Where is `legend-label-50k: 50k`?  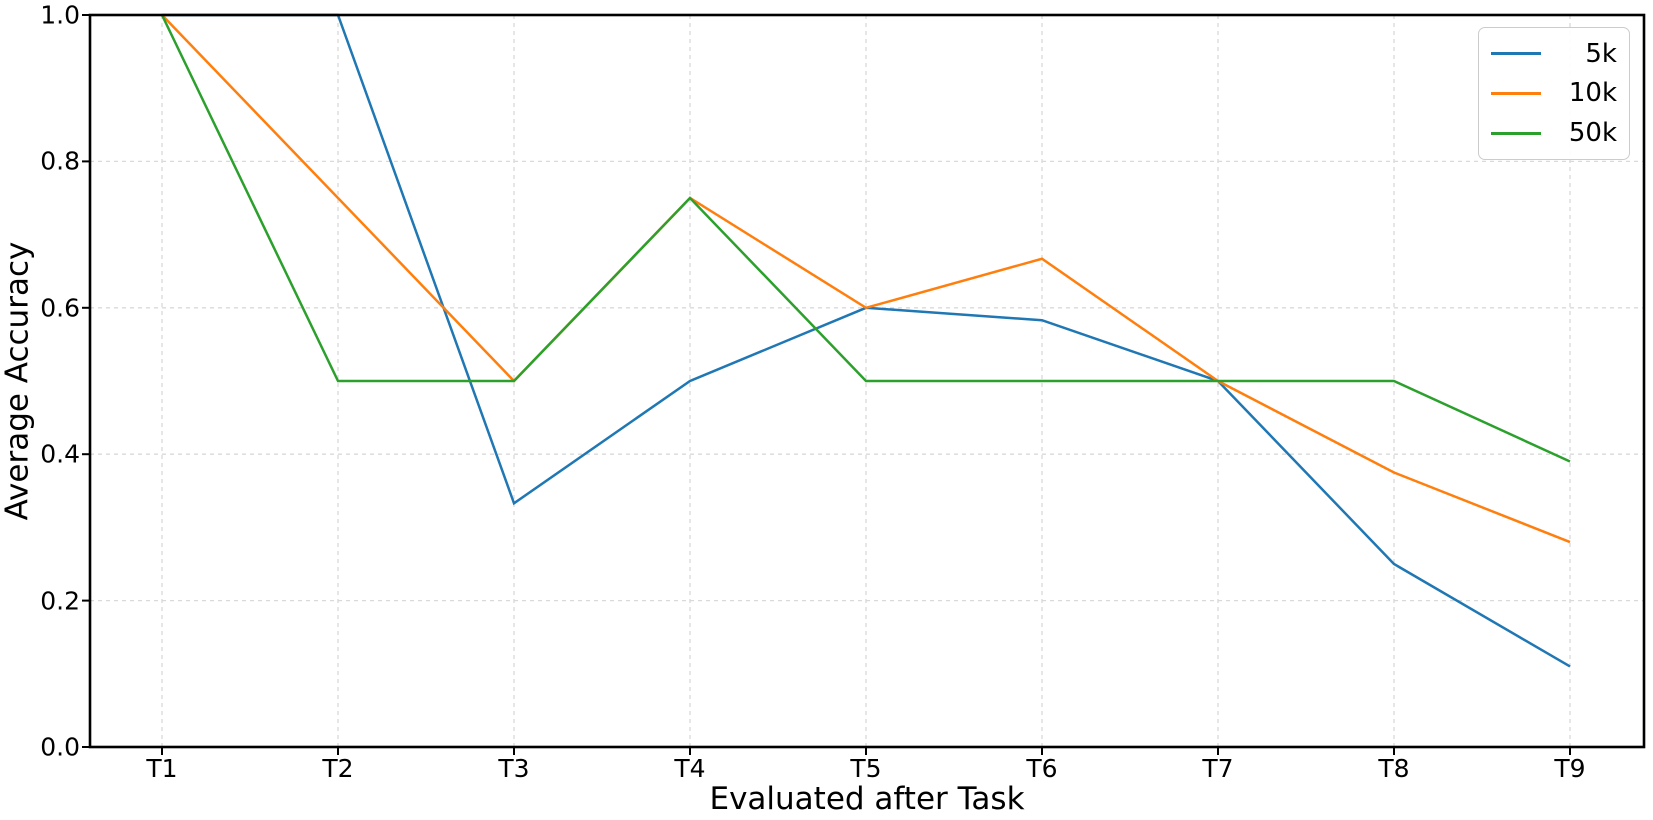
legend-label-50k: 50k is located at coordinates (1592, 133).